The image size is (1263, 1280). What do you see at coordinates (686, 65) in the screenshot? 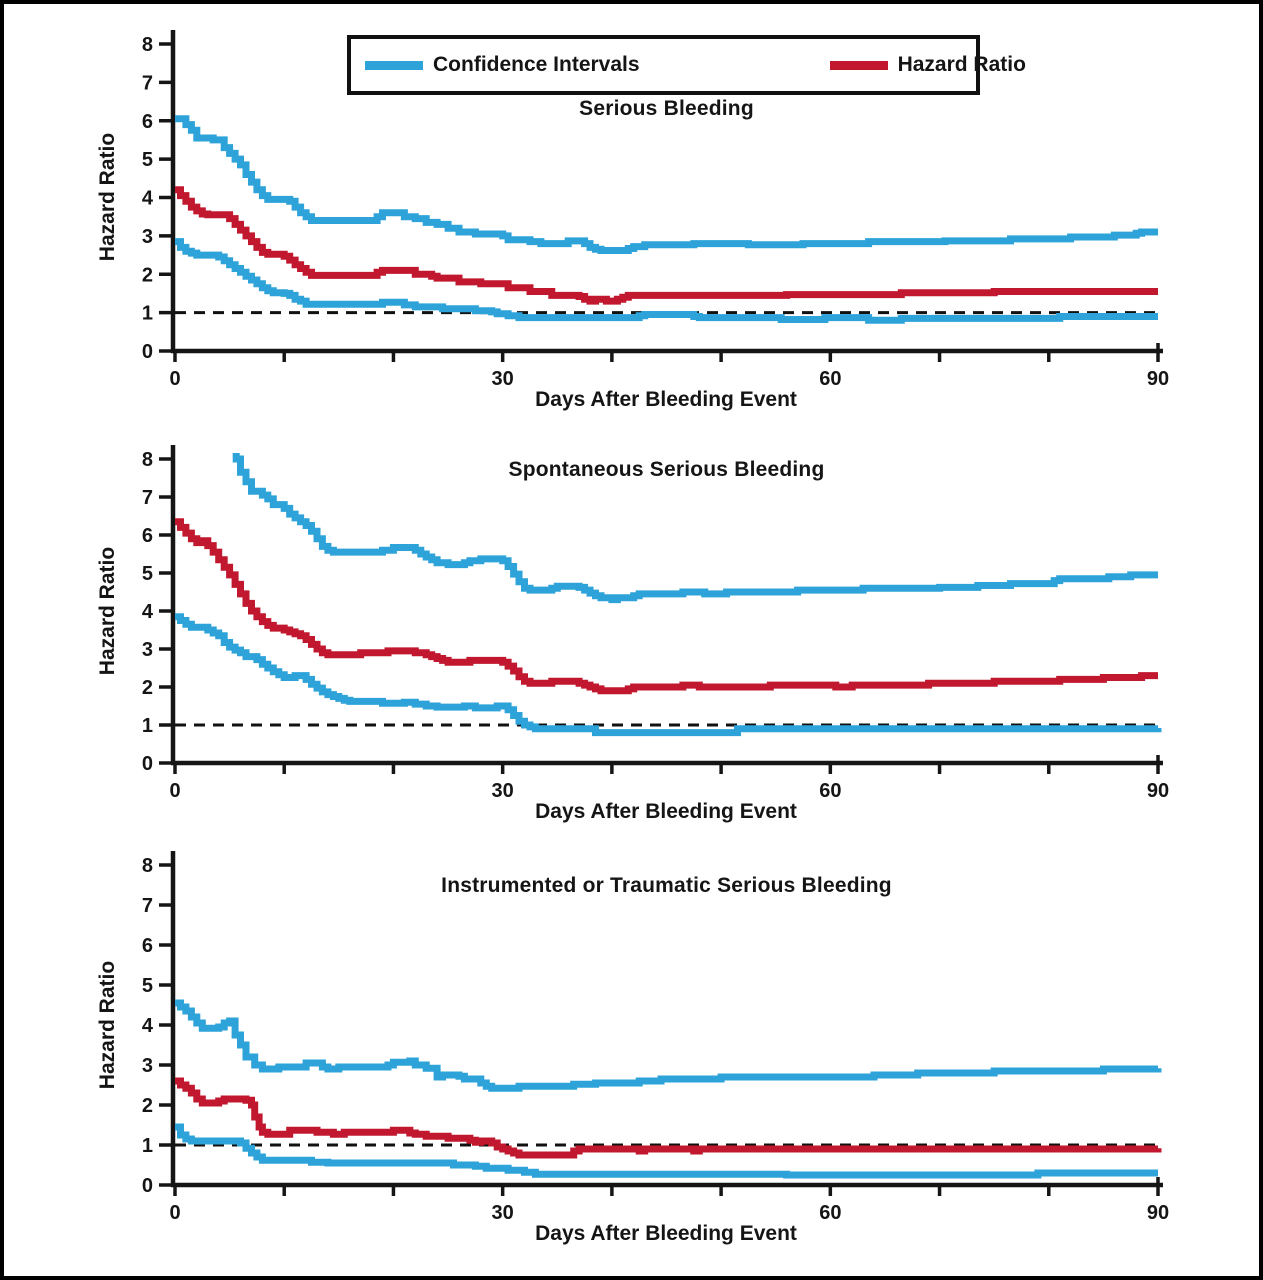
I see `legend: Confidence Intervals Hazard Ratio` at bounding box center [686, 65].